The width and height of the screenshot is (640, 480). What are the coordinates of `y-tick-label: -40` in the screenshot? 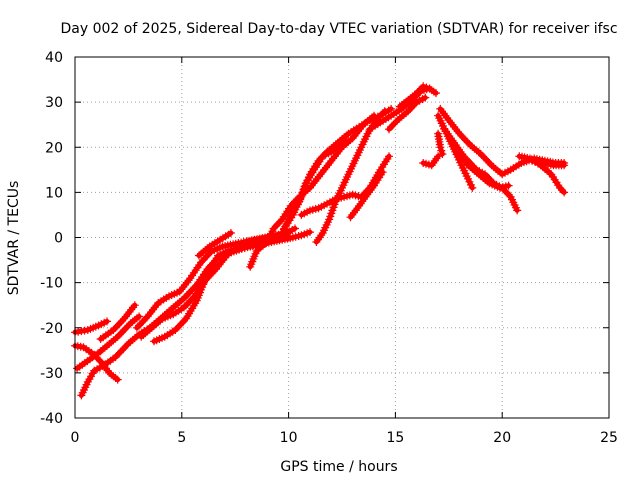 It's located at (51, 419).